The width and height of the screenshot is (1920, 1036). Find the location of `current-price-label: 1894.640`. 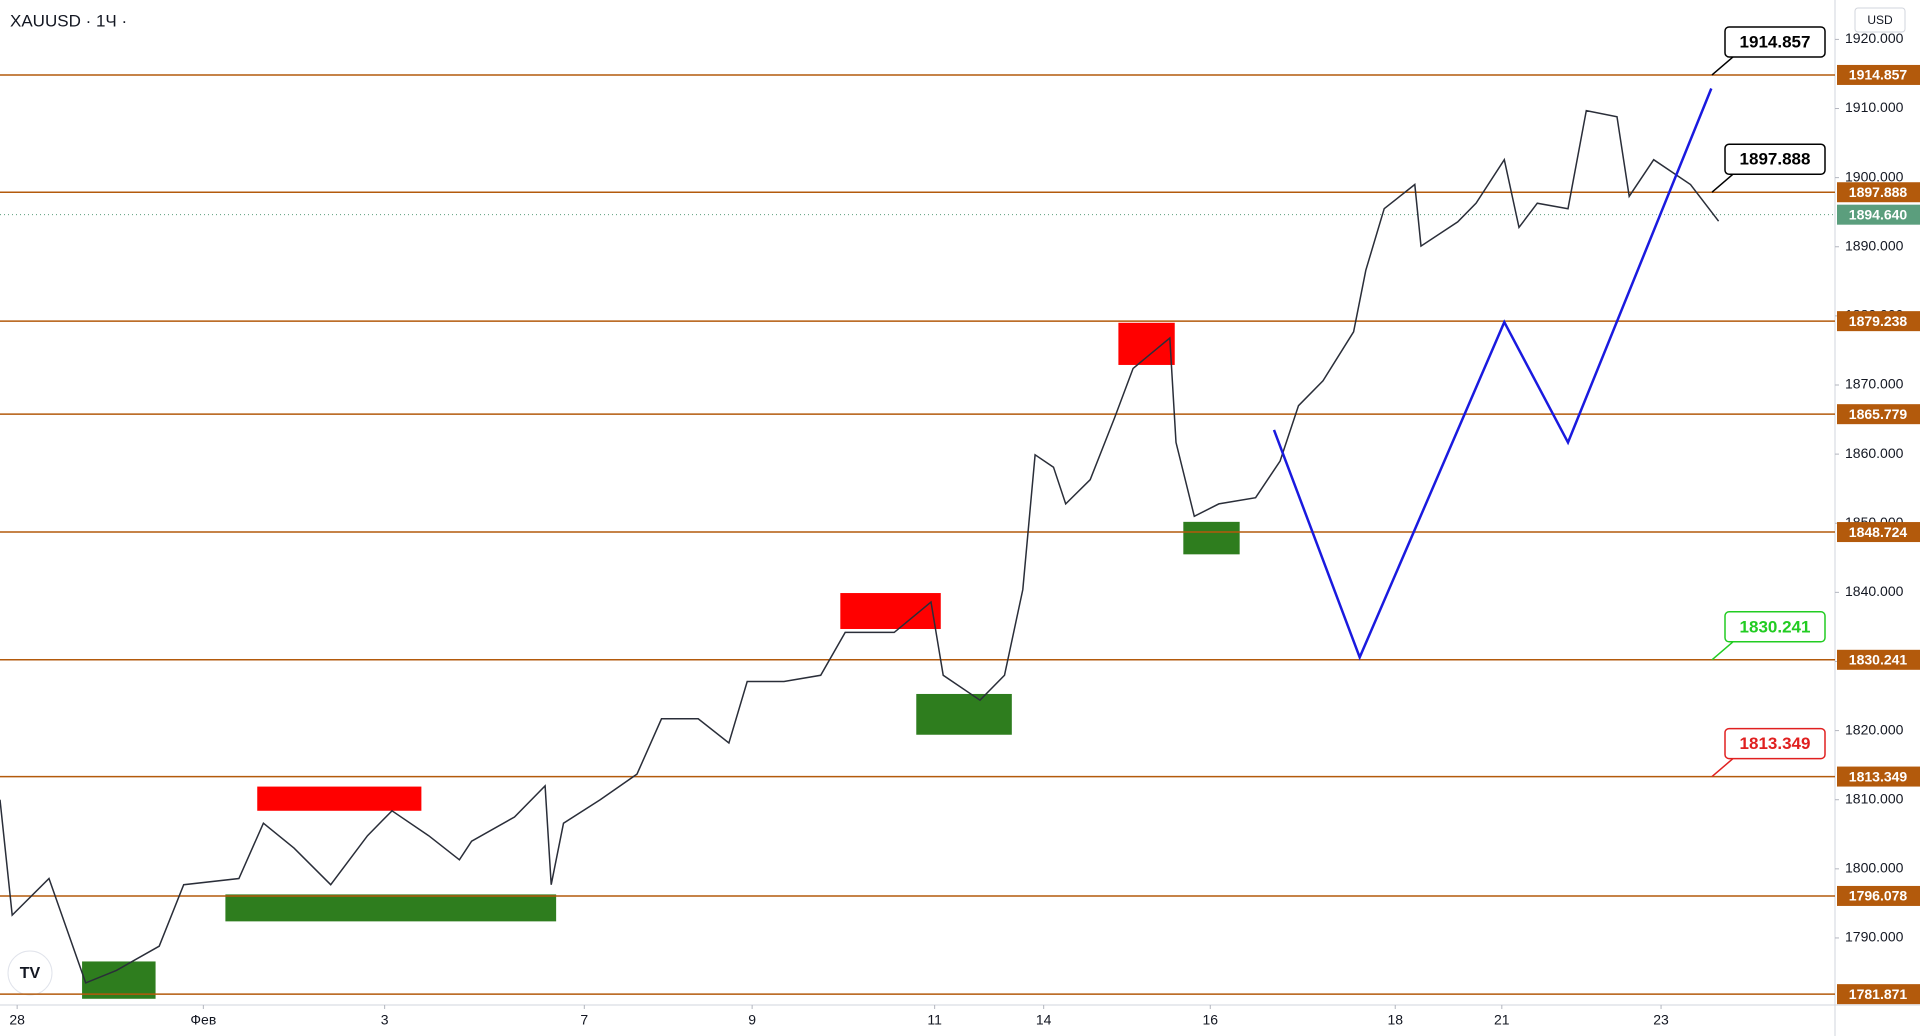

current-price-label: 1894.640 is located at coordinates (1878, 214).